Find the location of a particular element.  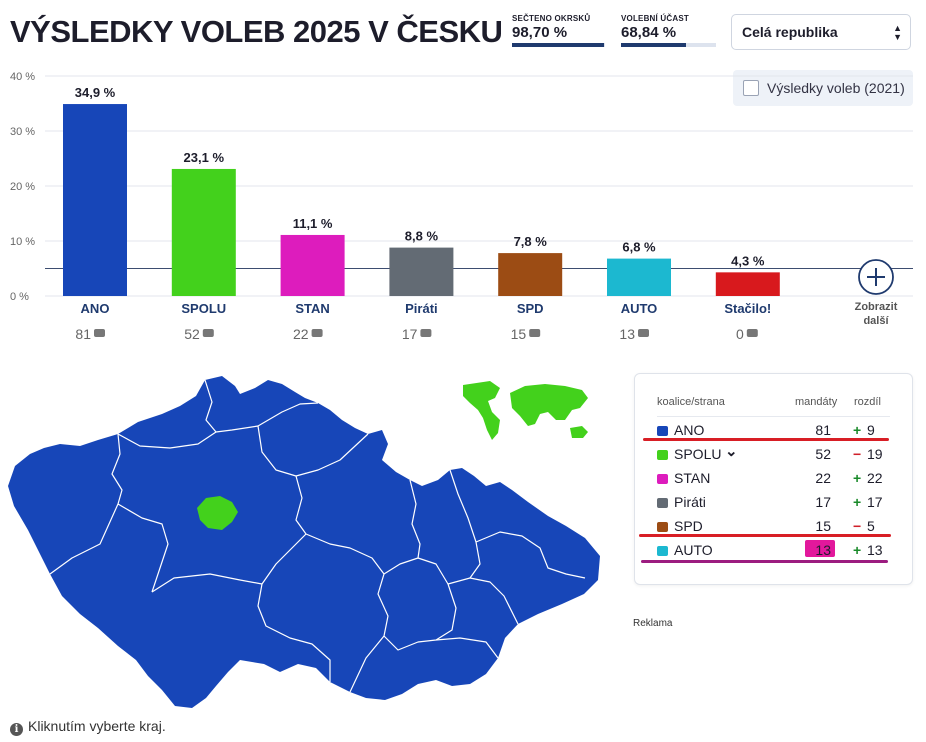

turnout-progress is located at coordinates (668, 45).